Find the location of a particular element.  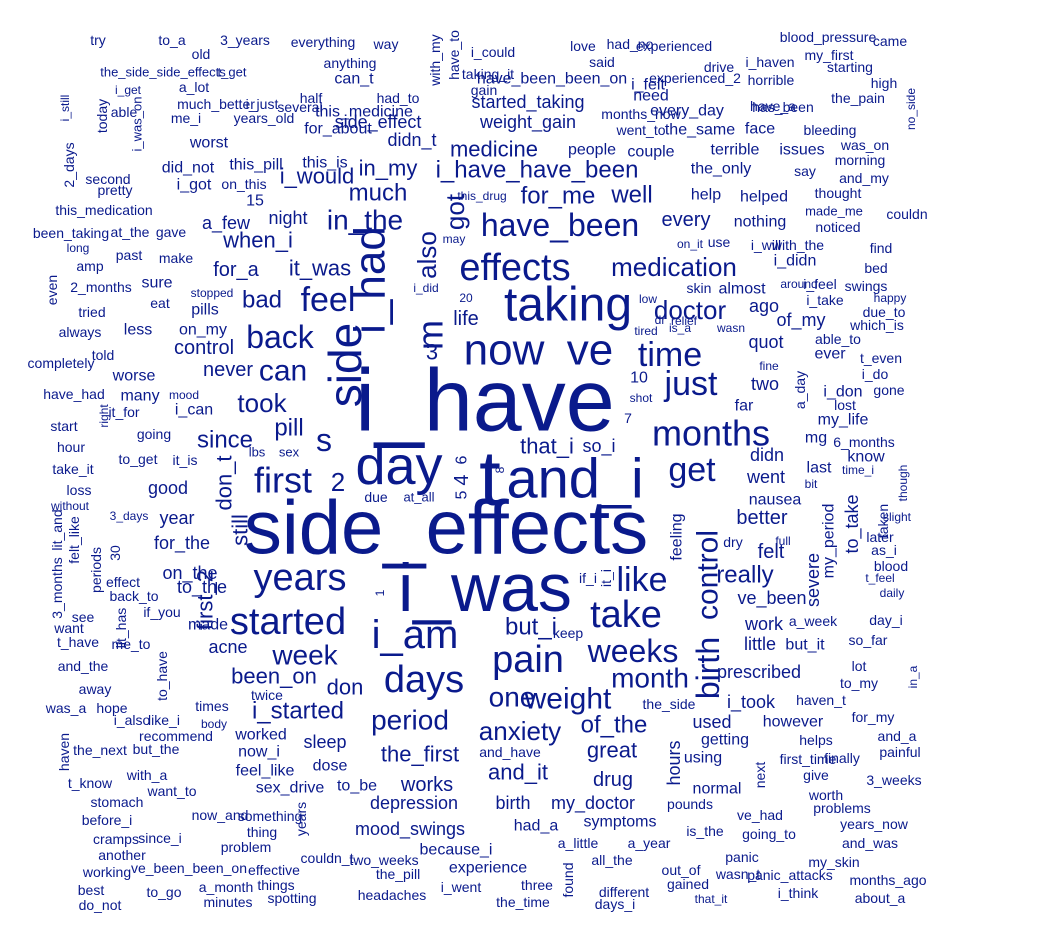

cloud-word: my_skin is located at coordinates (833, 862).